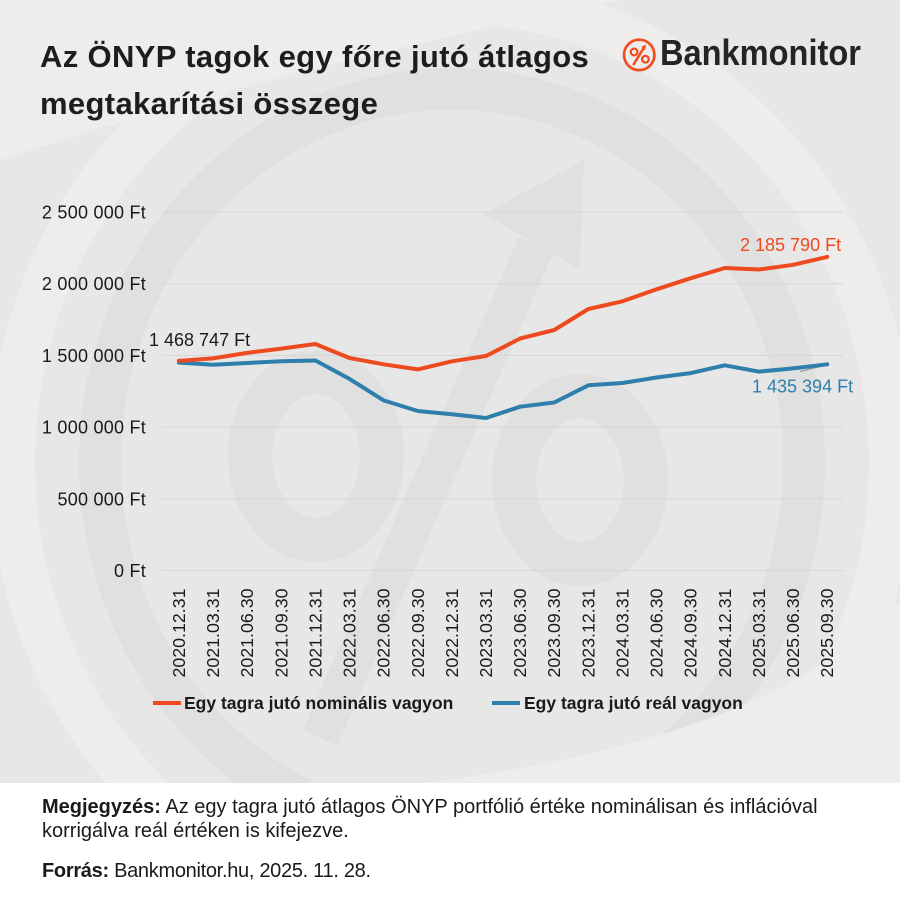  Describe the element at coordinates (94, 284) in the screenshot. I see `svg-text: 2 000 000 Ft` at that location.